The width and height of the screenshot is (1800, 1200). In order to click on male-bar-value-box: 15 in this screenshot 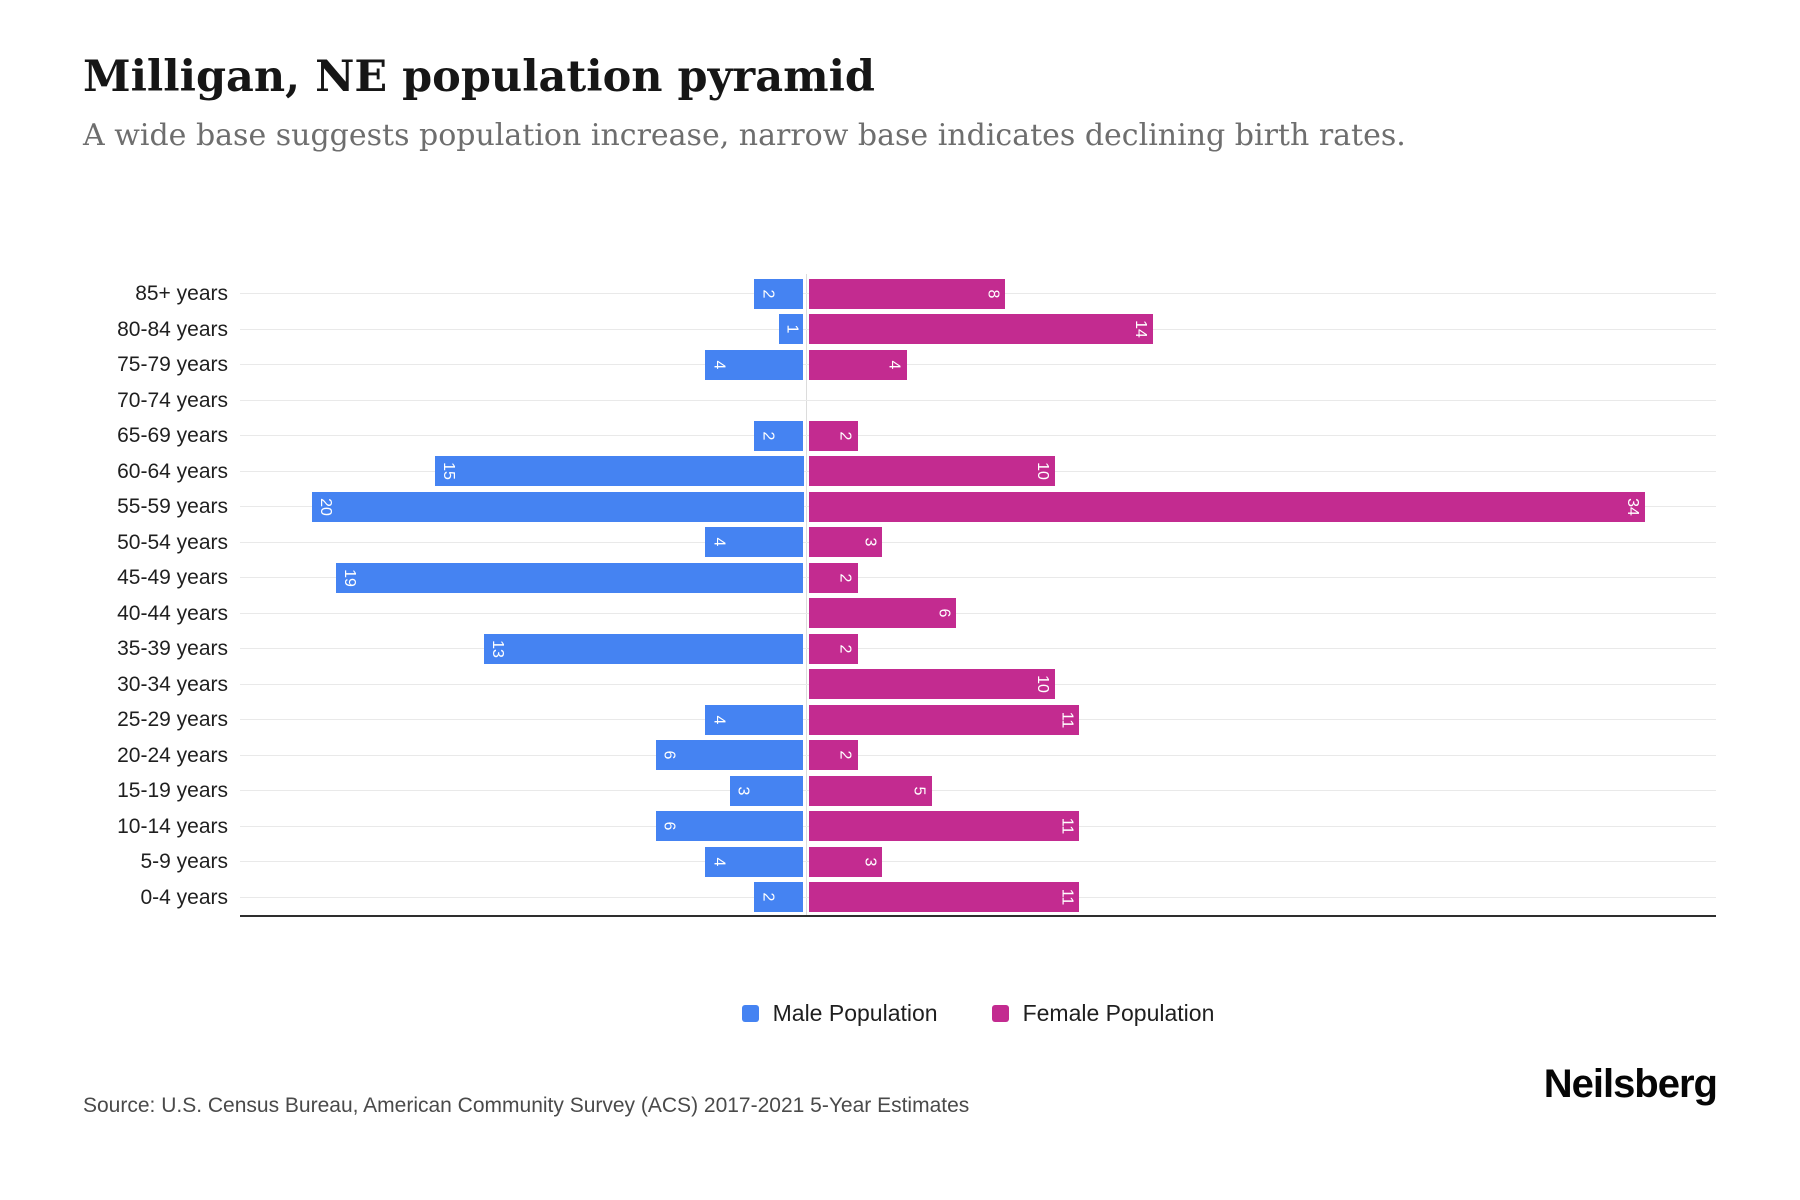, I will do `click(448, 471)`.